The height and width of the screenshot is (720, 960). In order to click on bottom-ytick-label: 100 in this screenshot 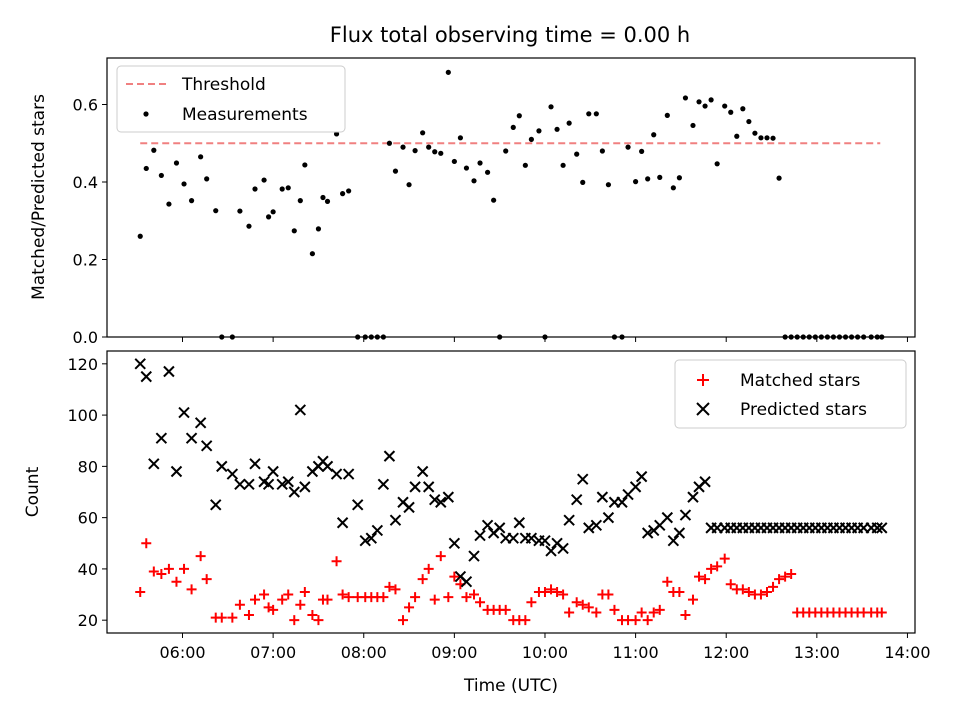, I will do `click(82, 415)`.